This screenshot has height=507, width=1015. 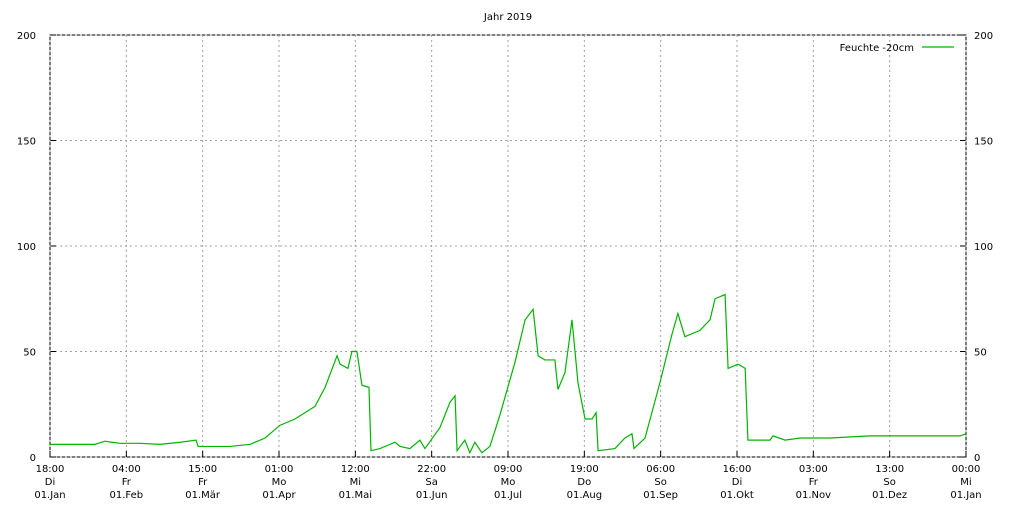 I want to click on y2-tick-label: 100, so click(x=983, y=247).